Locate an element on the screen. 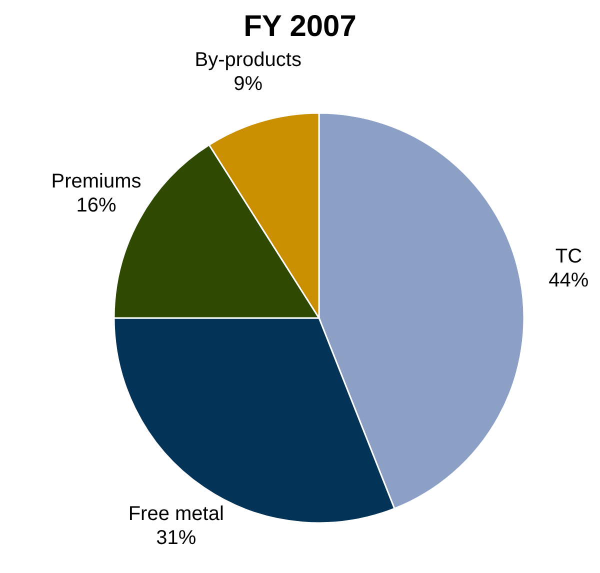 This screenshot has width=600, height=573. data-label: 31% is located at coordinates (176, 538).